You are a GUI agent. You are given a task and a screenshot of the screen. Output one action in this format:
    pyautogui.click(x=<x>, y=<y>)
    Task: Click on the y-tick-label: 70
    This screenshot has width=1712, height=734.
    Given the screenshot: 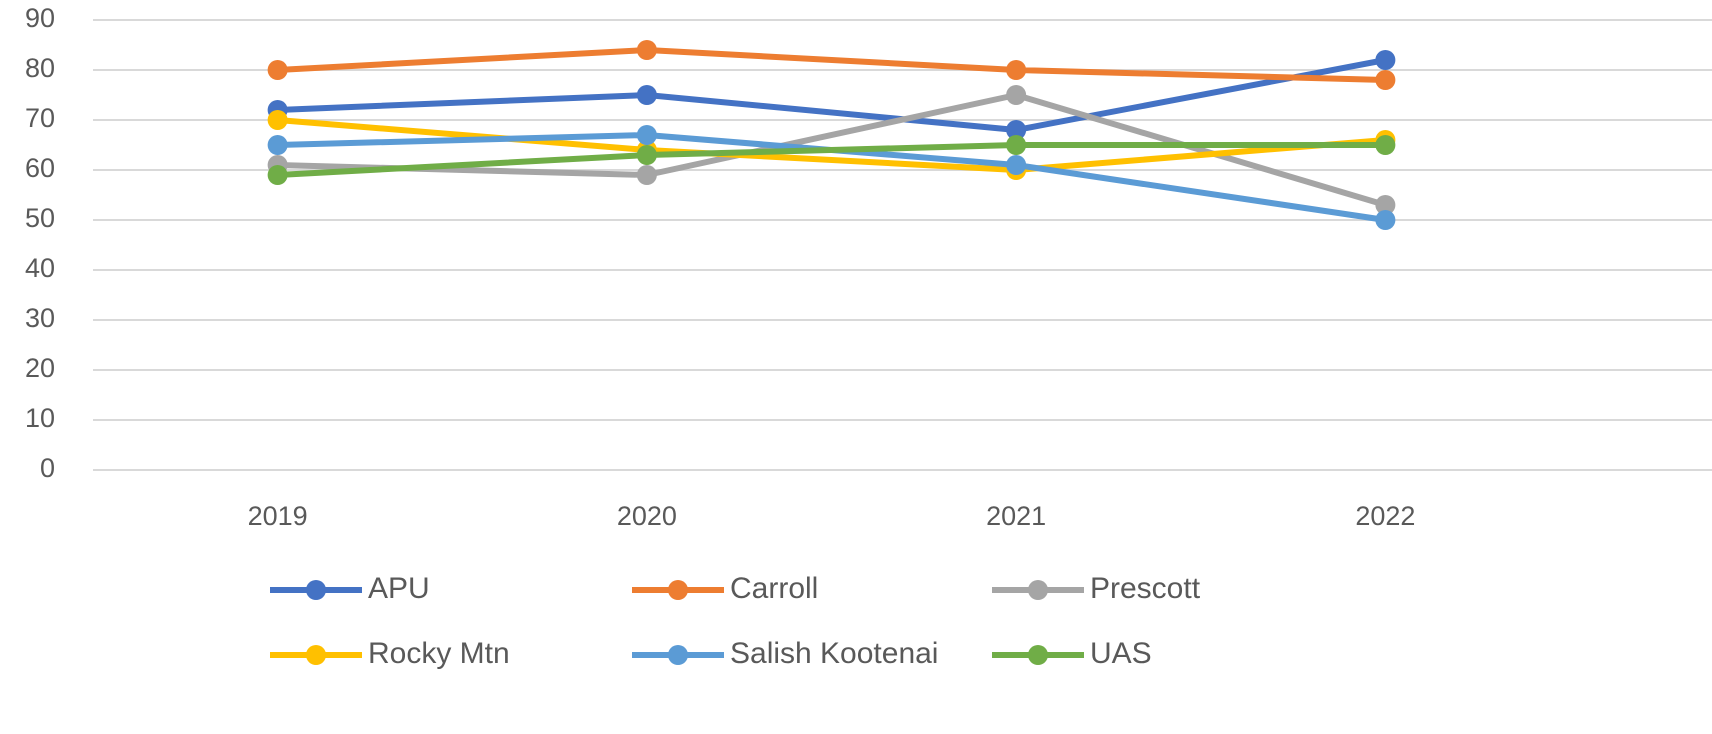 What is the action you would take?
    pyautogui.click(x=40, y=118)
    